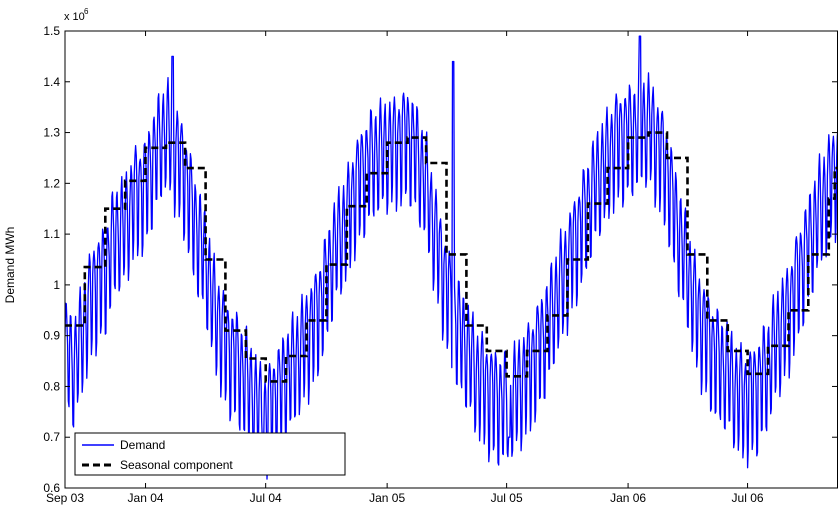 The image size is (838, 506). What do you see at coordinates (56, 285) in the screenshot?
I see `y-tick-label: 1` at bounding box center [56, 285].